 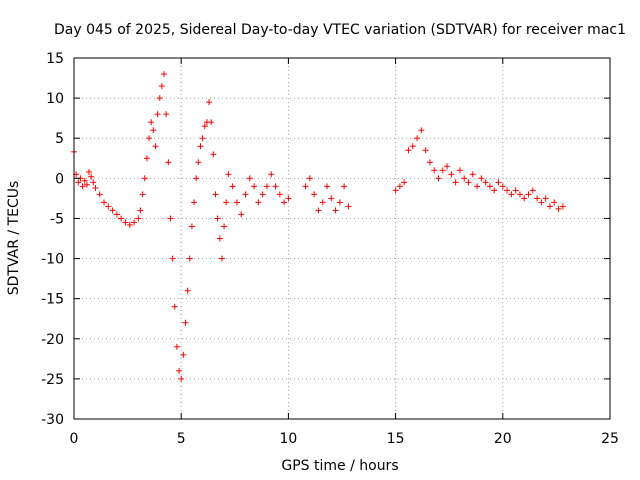 What do you see at coordinates (52, 260) in the screenshot?
I see `y-tick-label: -10` at bounding box center [52, 260].